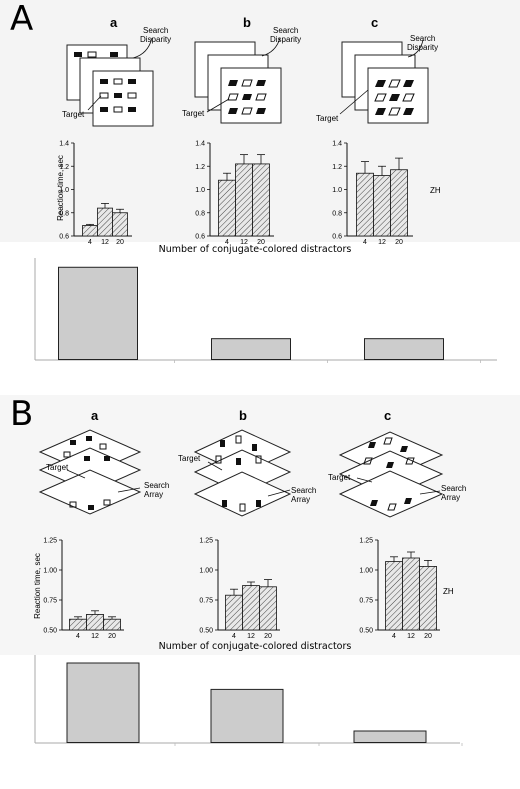 This screenshot has height=789, width=520. Describe the element at coordinates (365, 242) in the screenshot. I see `a-c-x-tick-label: 4` at that location.